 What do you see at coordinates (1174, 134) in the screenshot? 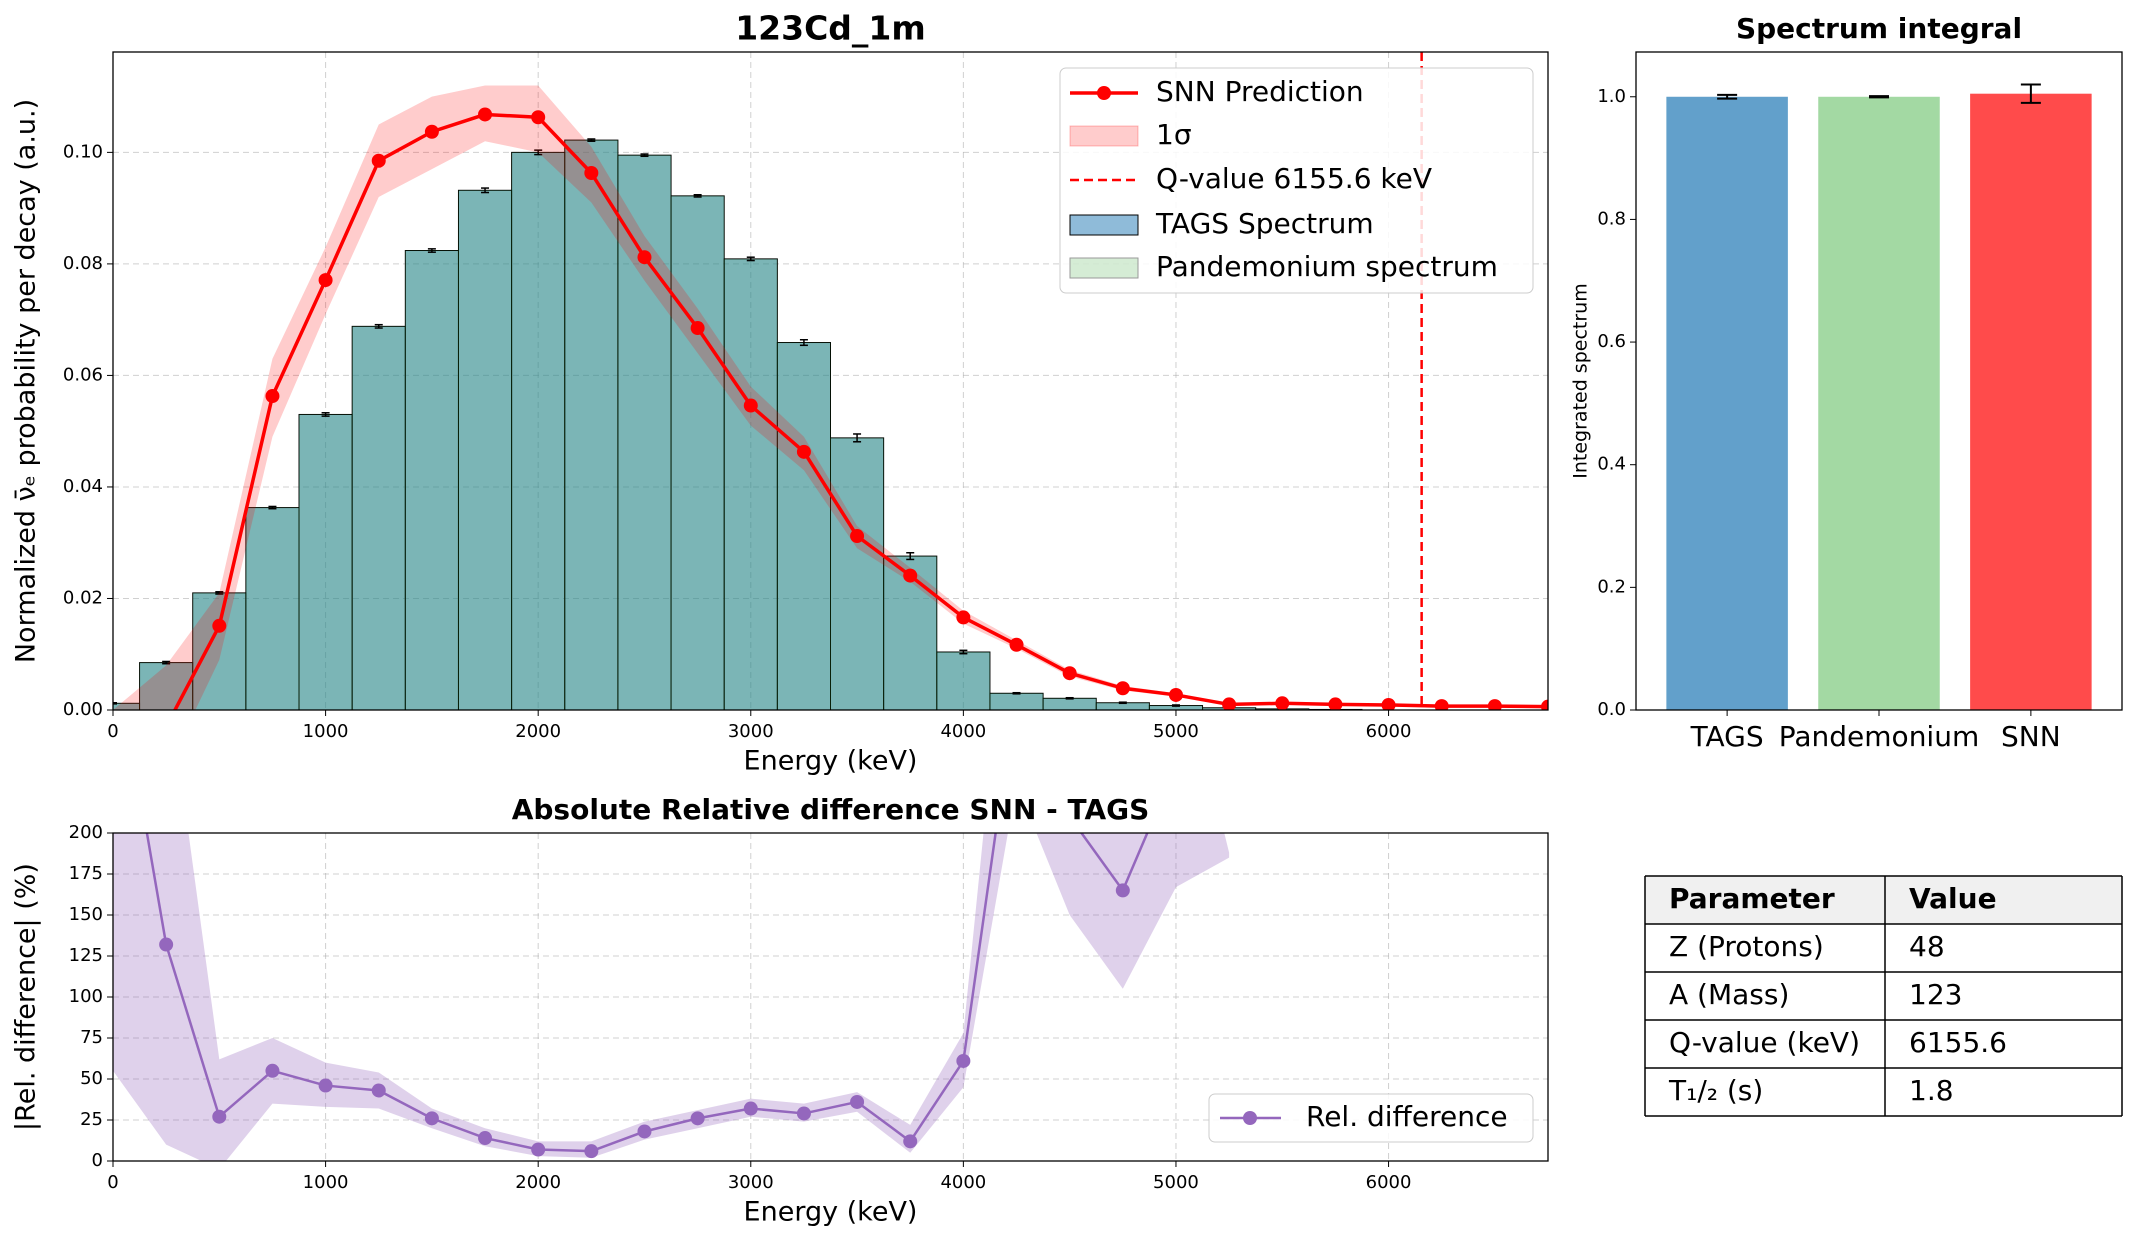
I see `legend-label: 1σ` at bounding box center [1174, 134].